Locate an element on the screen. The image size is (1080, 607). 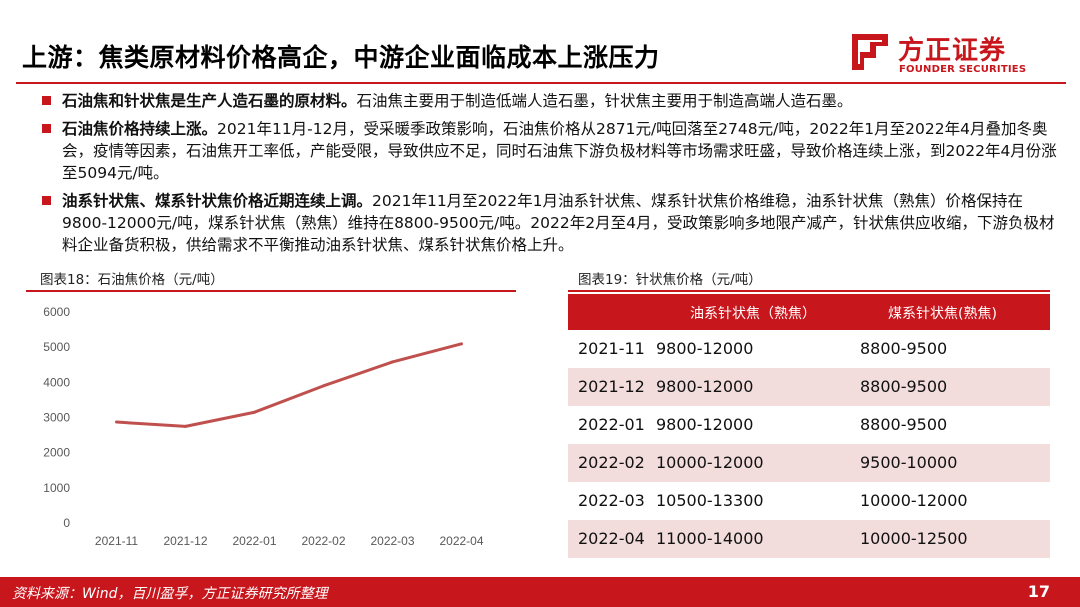
table-header-row: 油系针状焦（熟焦） 煤系针状焦(熟焦) is located at coordinates (809, 312).